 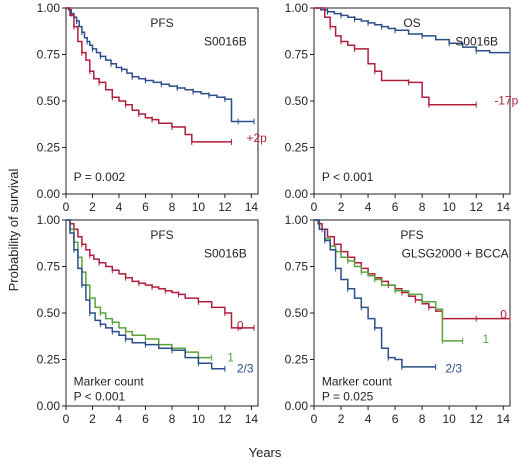 I want to click on survival-curve-2/3, so click(x=375, y=293).